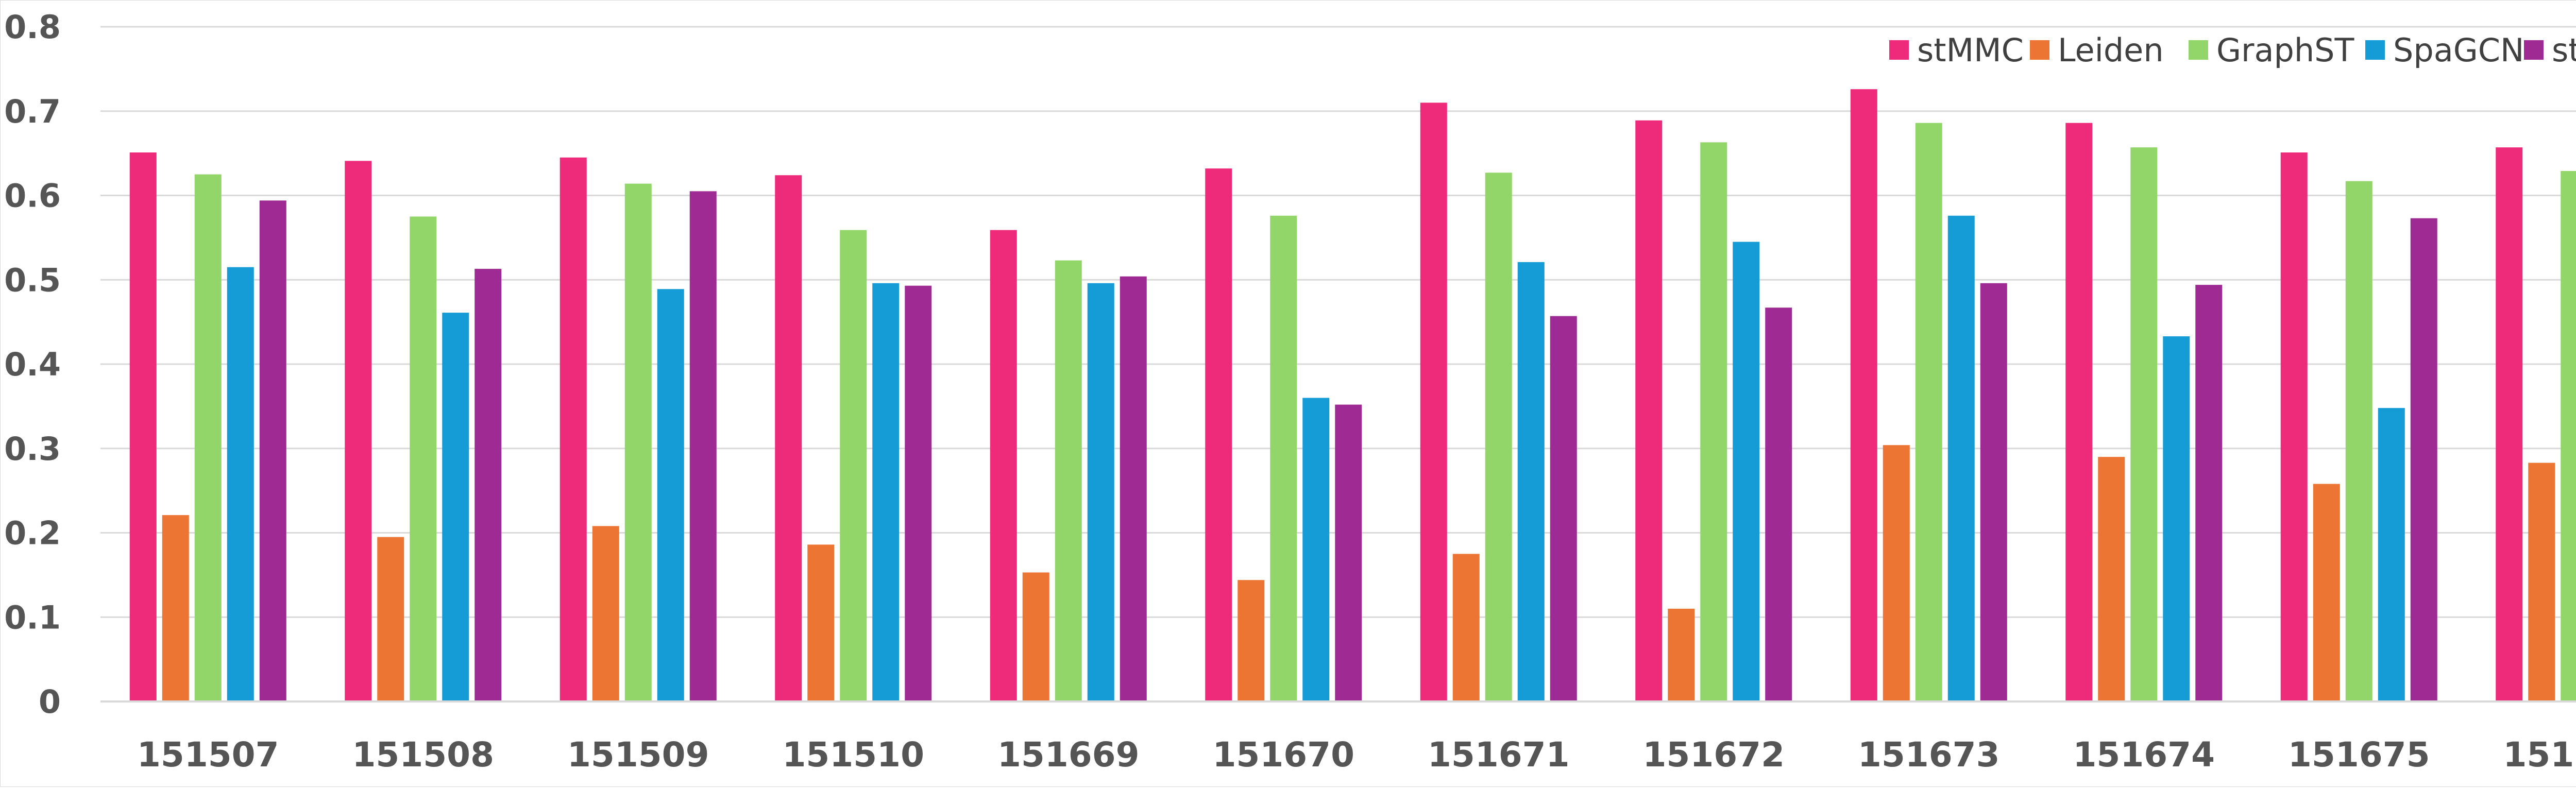 This screenshot has height=788, width=2576. I want to click on x-tick-label: 151671, so click(1499, 755).